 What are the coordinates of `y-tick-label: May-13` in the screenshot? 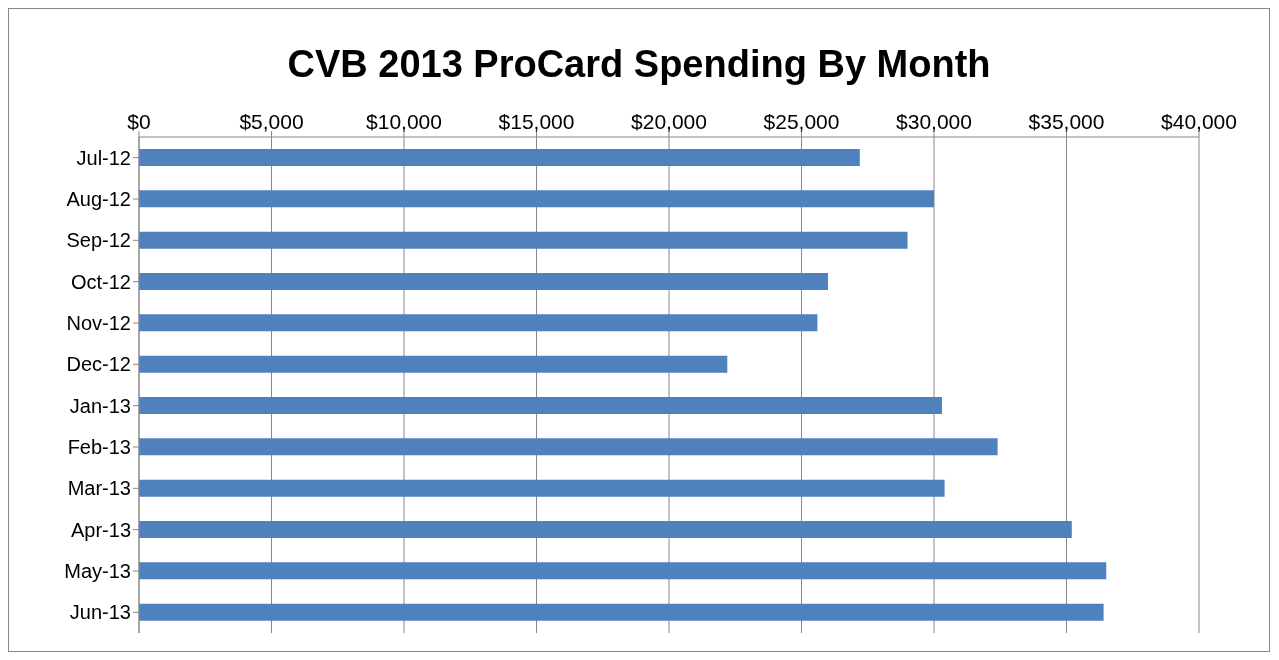 It's located at (97, 571).